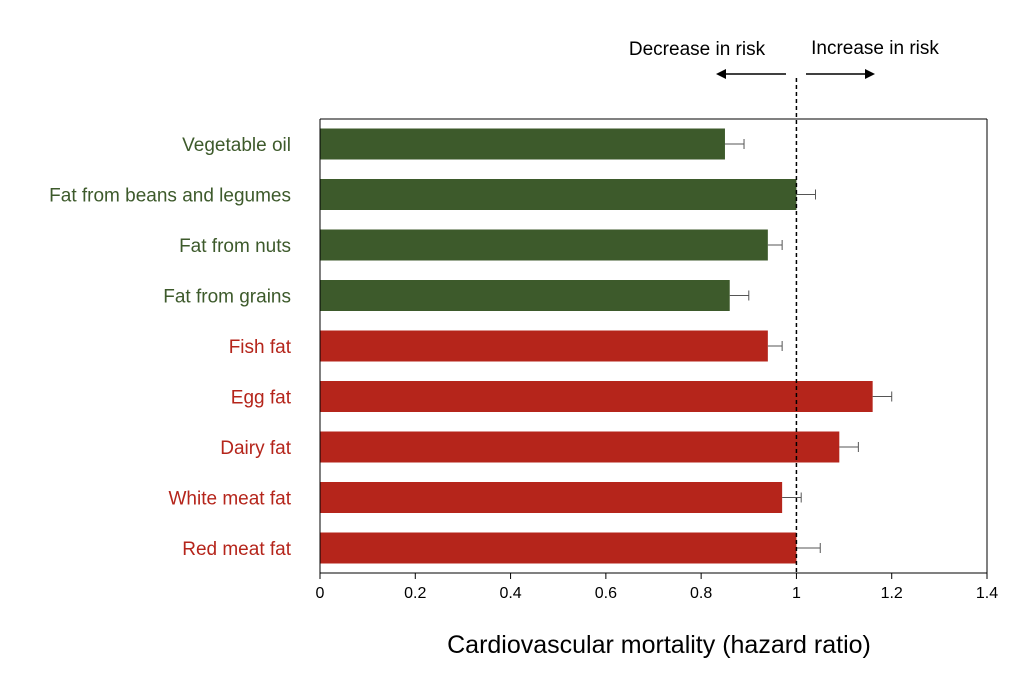  Describe the element at coordinates (808, 346) in the screenshot. I see `error-bars-layer` at that location.